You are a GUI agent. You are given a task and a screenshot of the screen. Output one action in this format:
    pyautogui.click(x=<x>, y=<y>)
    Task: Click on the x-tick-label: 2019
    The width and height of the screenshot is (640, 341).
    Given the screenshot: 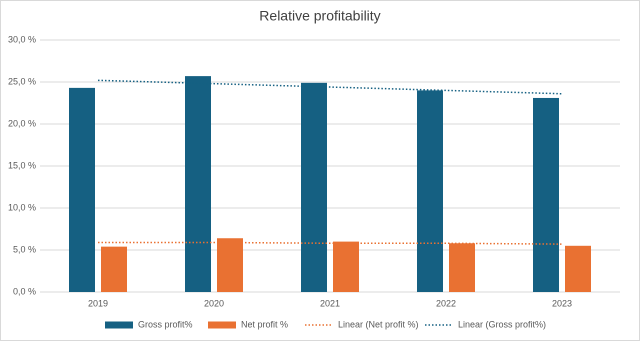 What is the action you would take?
    pyautogui.click(x=98, y=303)
    